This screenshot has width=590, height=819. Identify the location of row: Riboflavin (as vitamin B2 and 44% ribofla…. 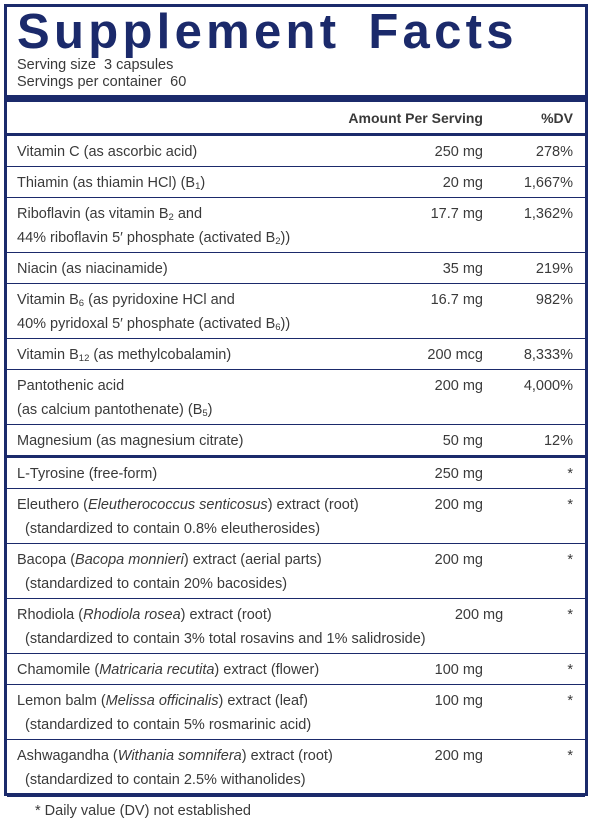
(296, 225).